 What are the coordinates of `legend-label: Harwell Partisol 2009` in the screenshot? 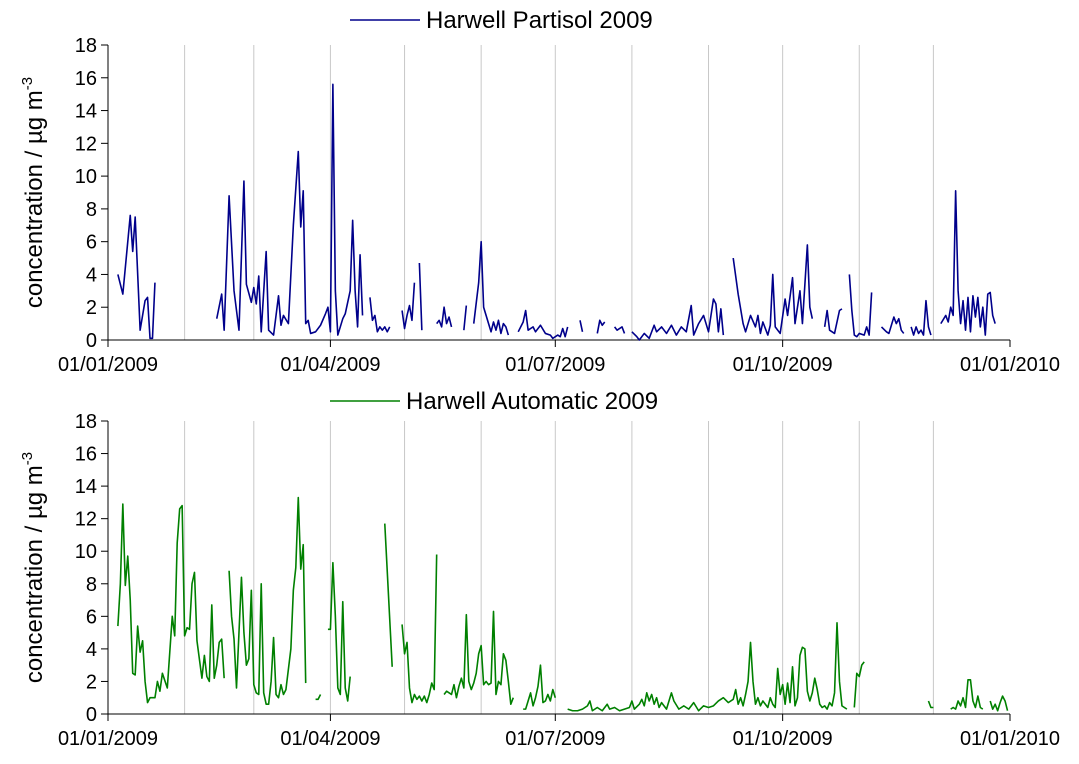 It's located at (539, 20).